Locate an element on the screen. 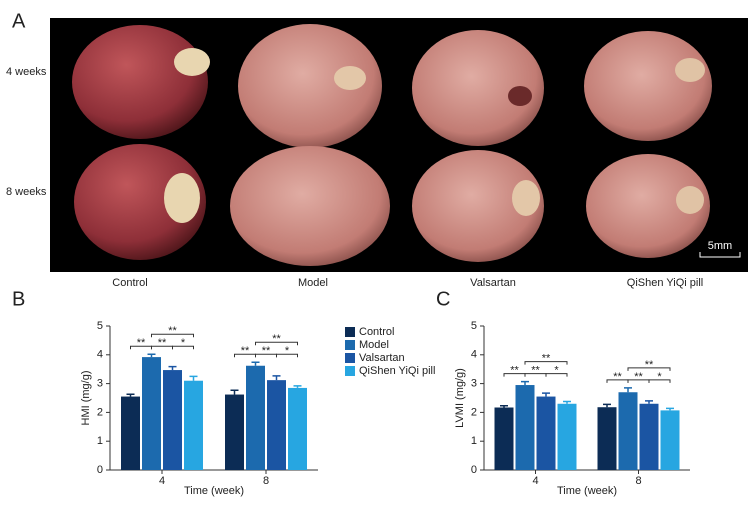  column-label: Control is located at coordinates (129, 283).